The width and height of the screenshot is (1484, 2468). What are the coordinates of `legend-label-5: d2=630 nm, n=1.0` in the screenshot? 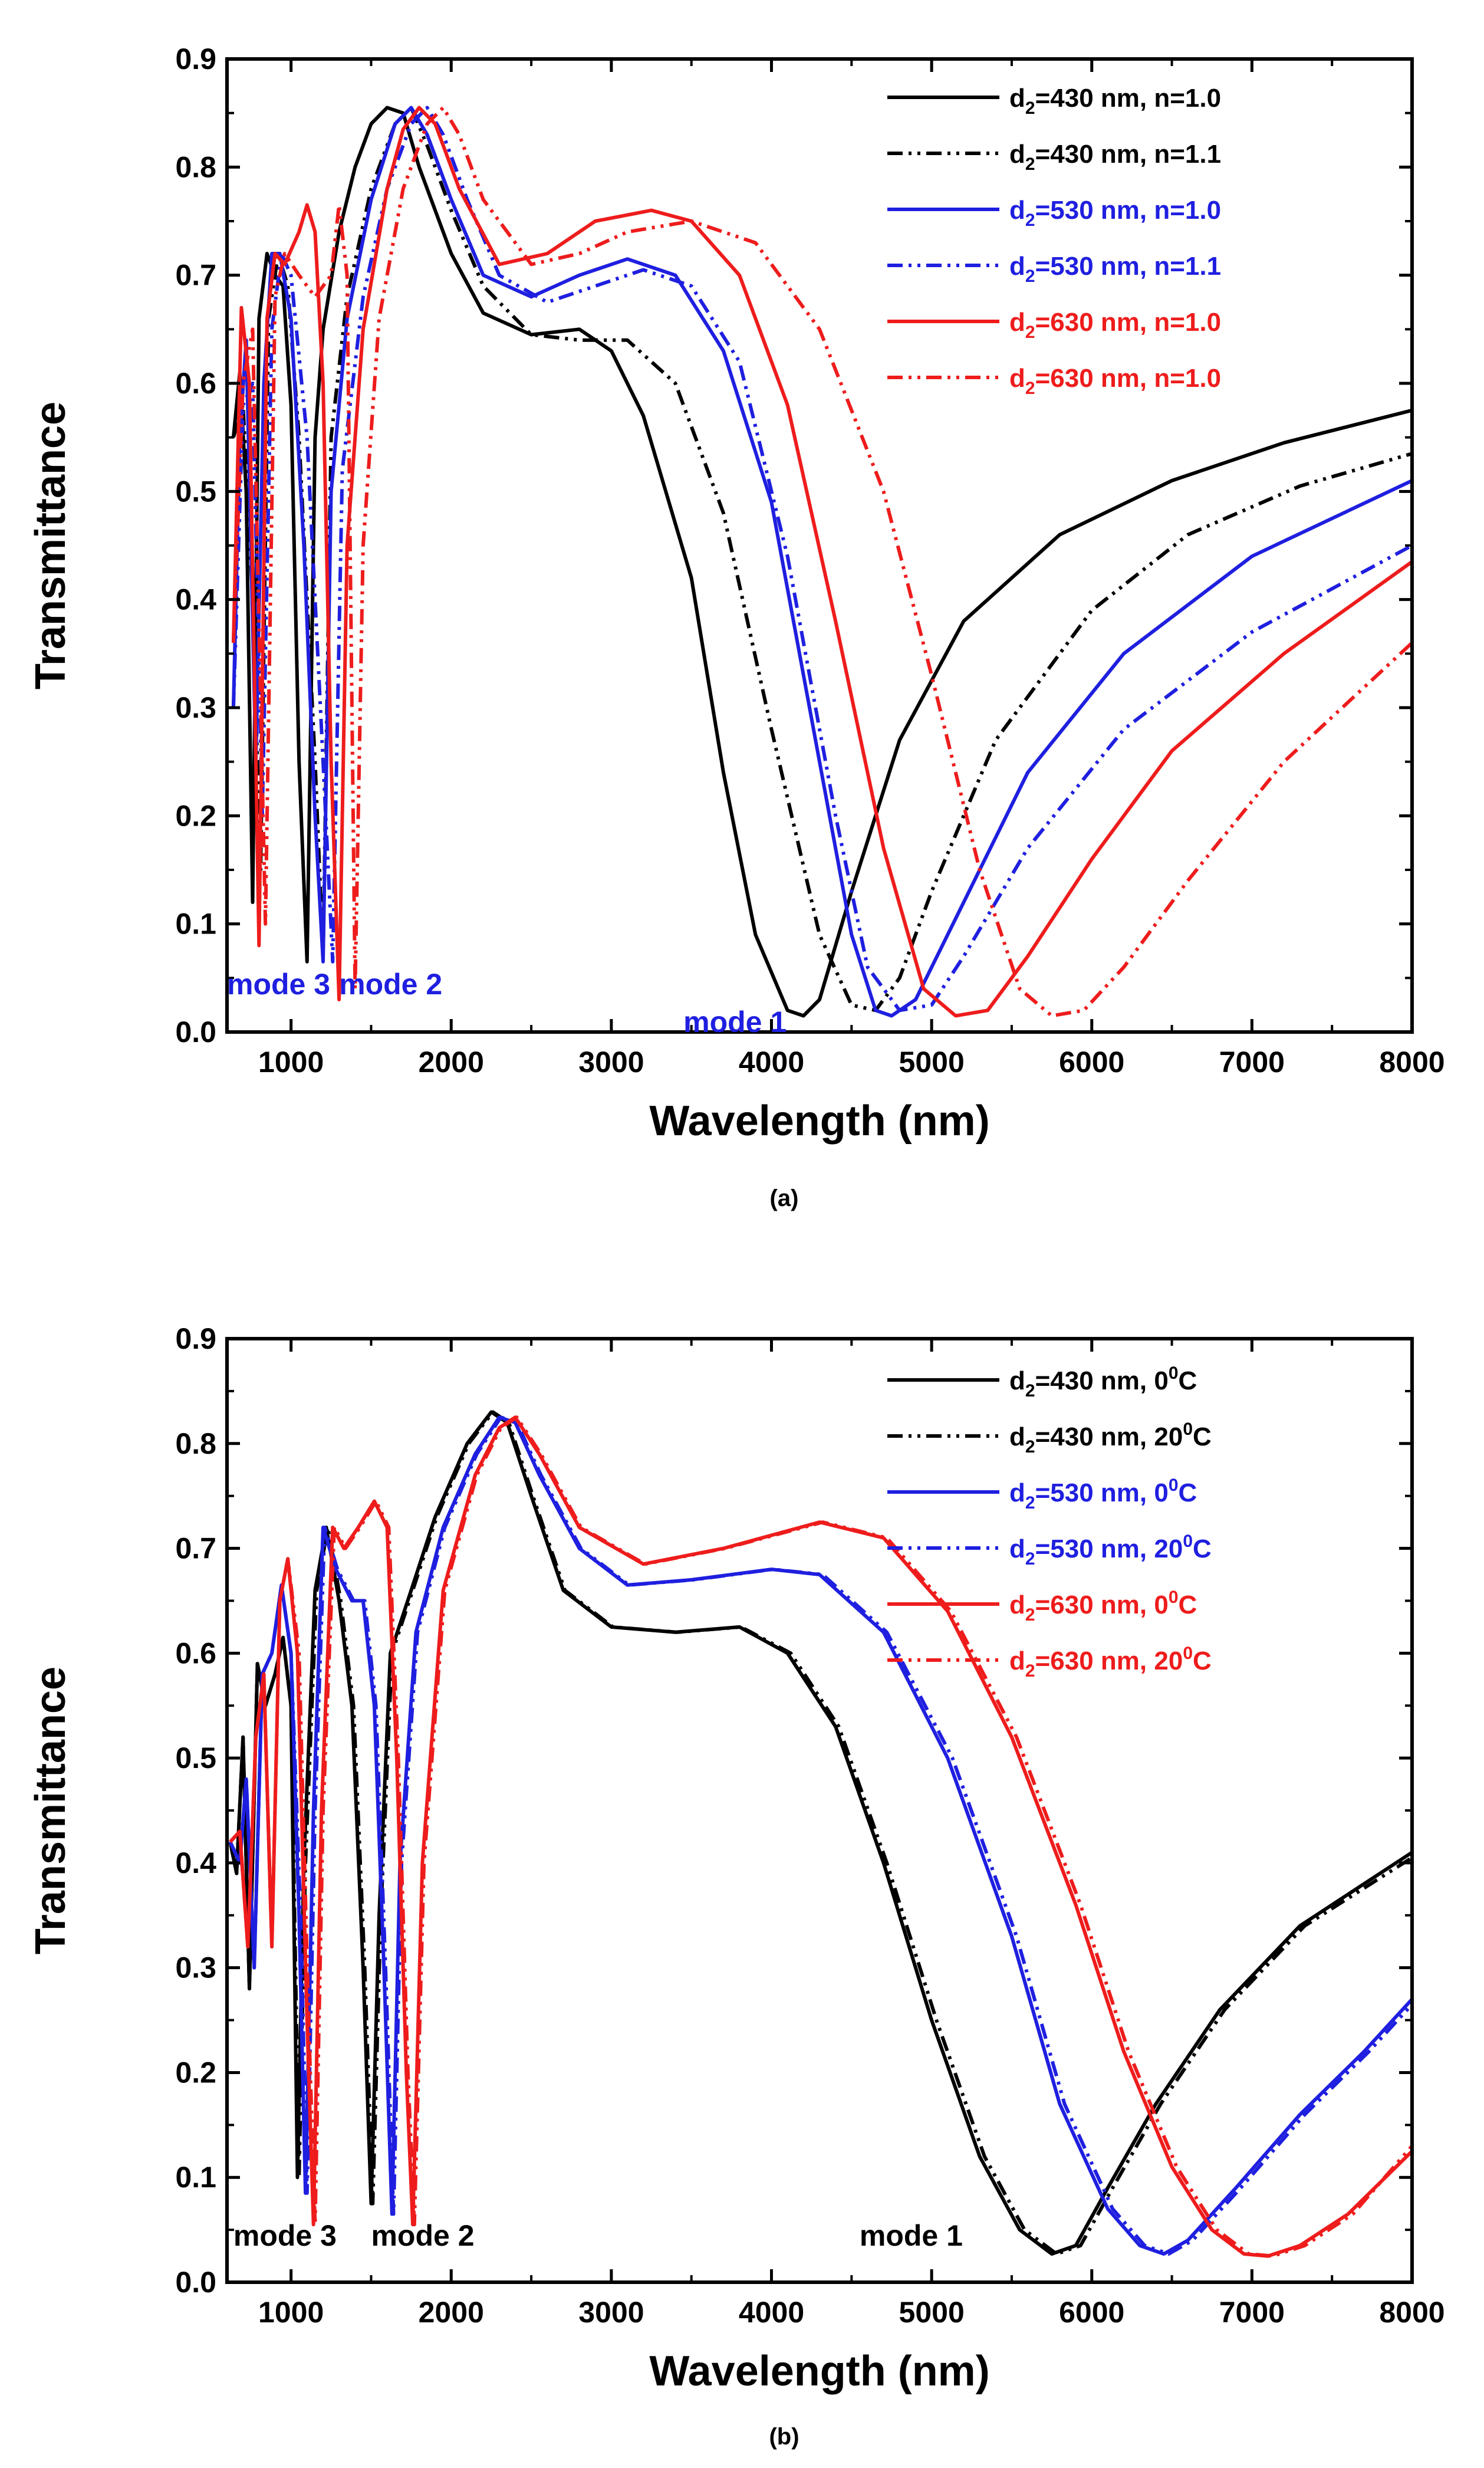 It's located at (1115, 325).